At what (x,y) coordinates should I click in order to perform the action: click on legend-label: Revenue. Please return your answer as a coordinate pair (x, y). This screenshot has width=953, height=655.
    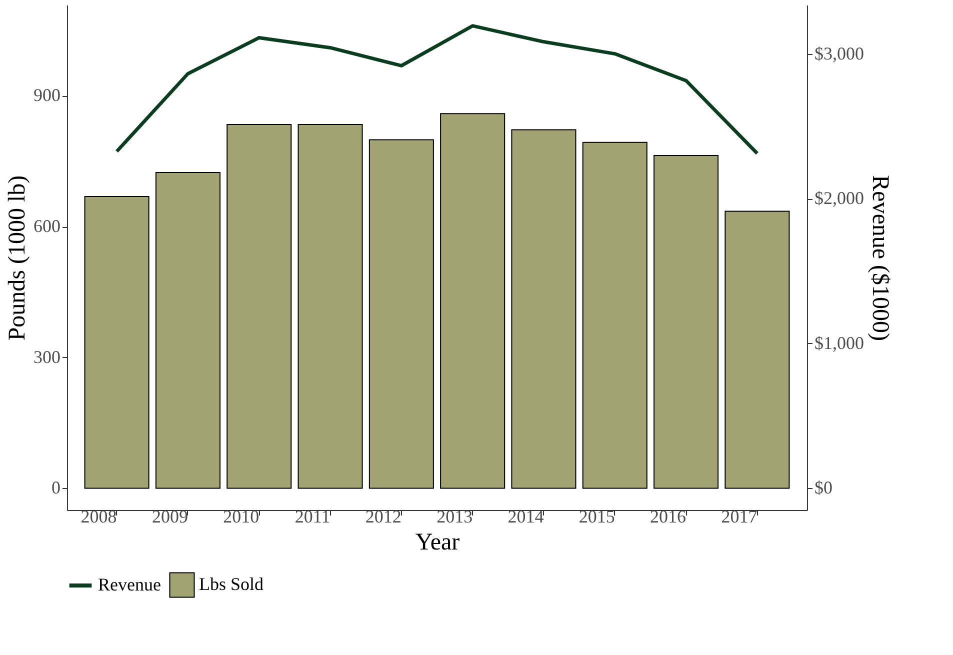
    Looking at the image, I should click on (129, 584).